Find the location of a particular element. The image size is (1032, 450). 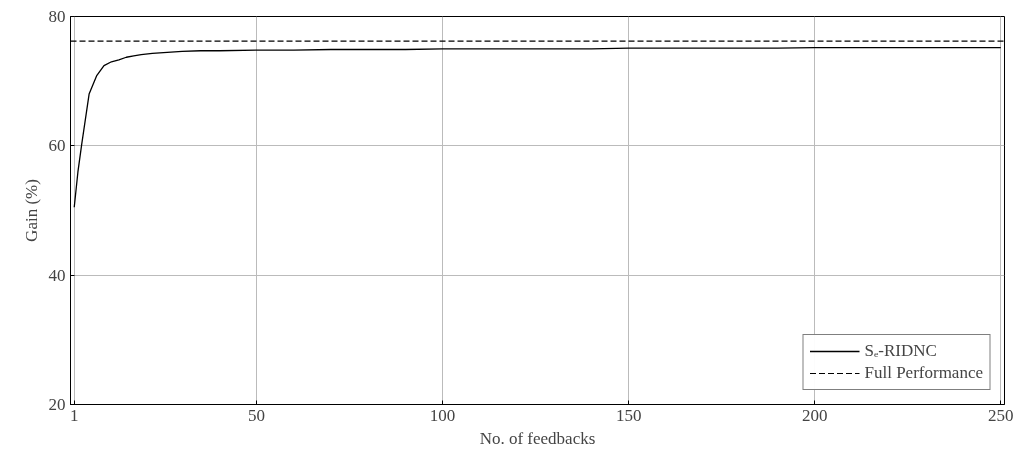

x-tick-label: 250 is located at coordinates (1001, 415).